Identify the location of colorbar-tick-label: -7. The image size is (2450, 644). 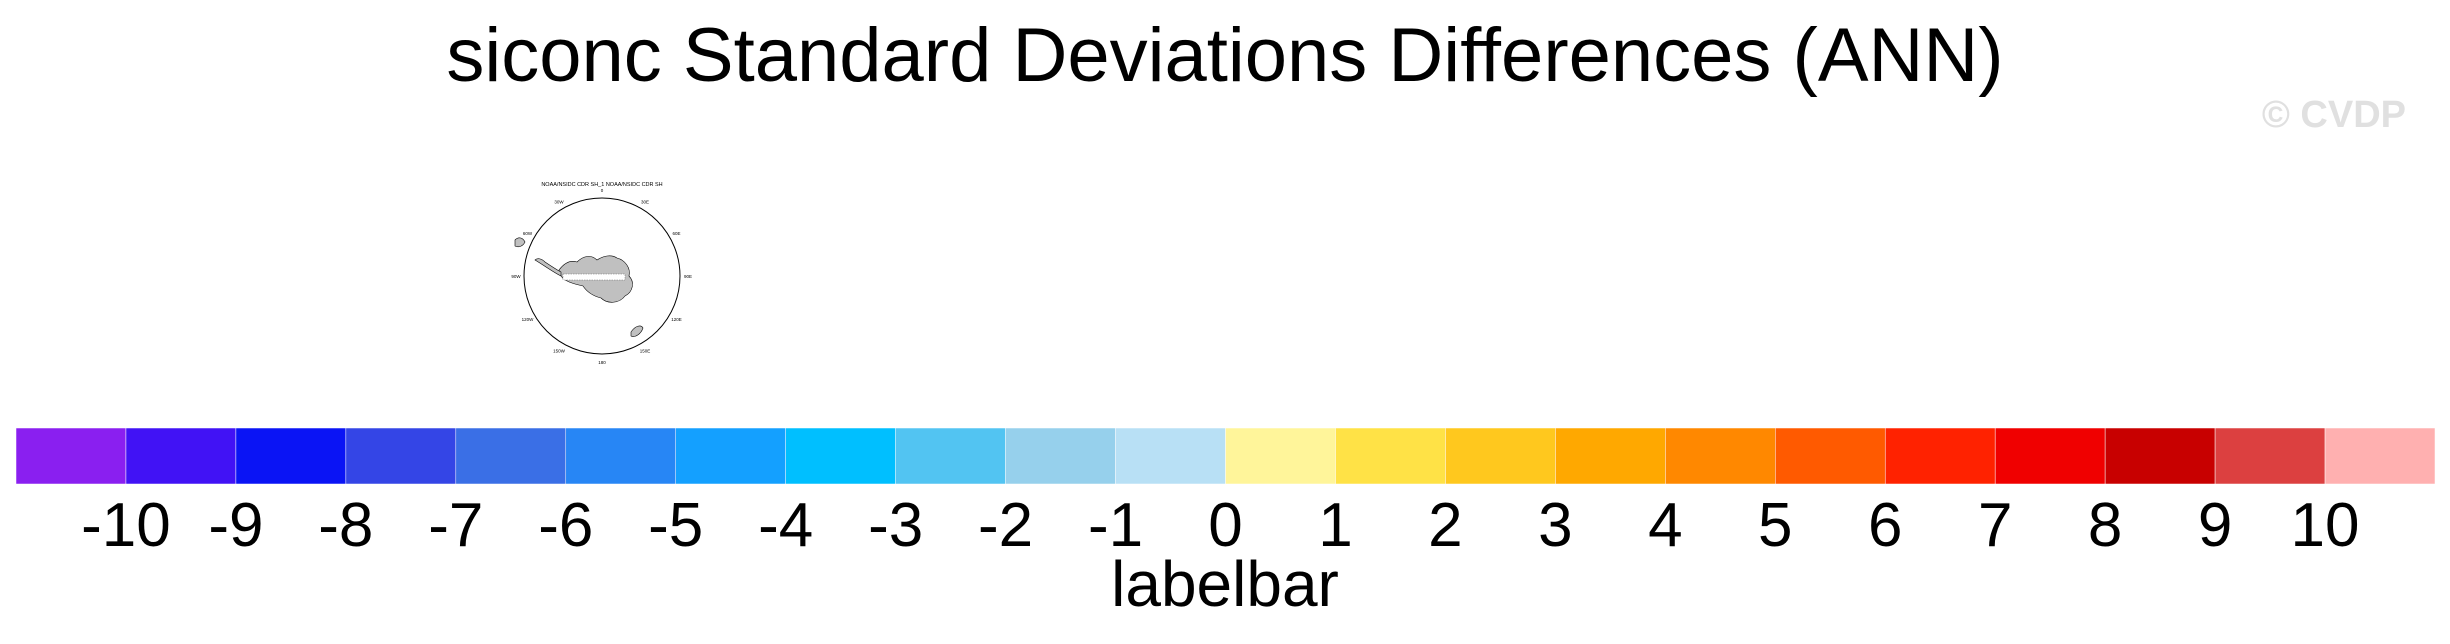
(455, 520).